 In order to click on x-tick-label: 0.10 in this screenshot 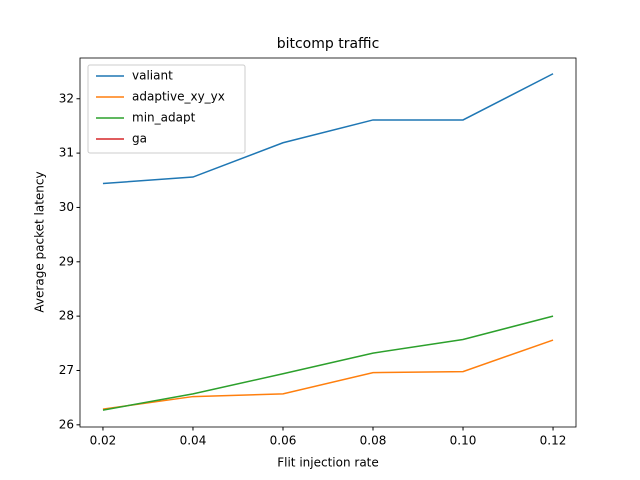, I will do `click(463, 441)`.